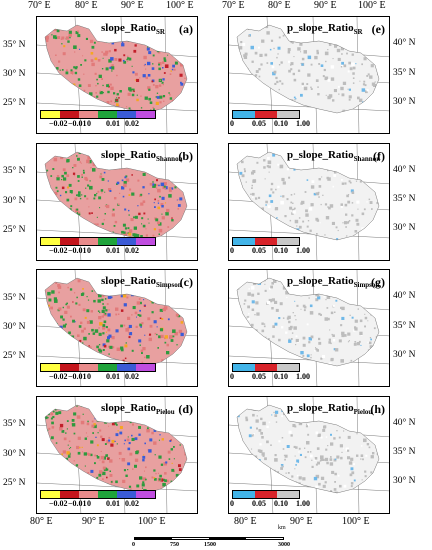 The image size is (432, 550). Describe the element at coordinates (378, 29) in the screenshot. I see `panel-letter: (e)` at that location.